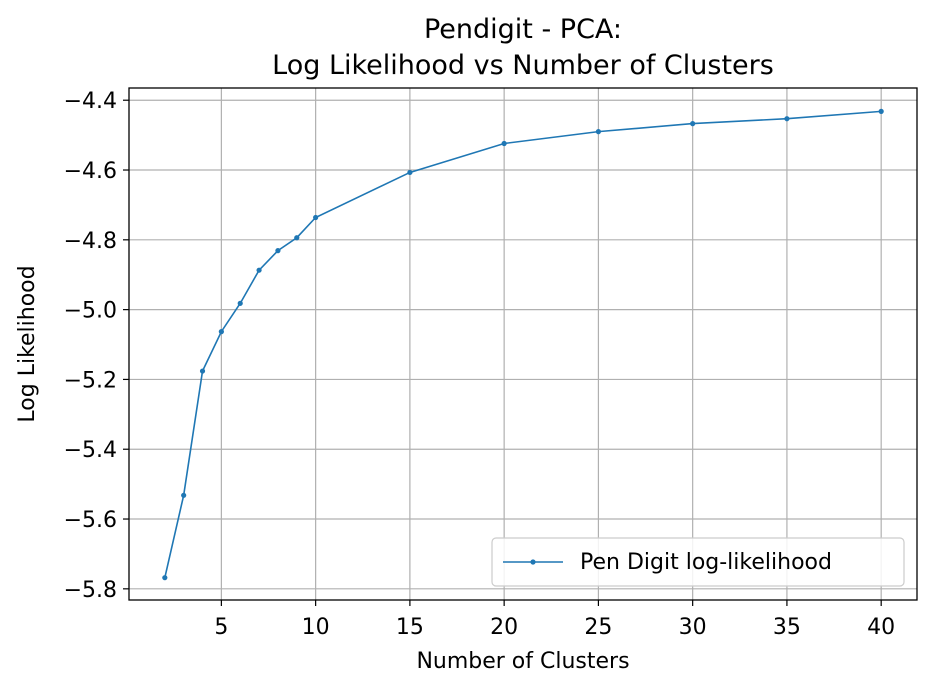 This screenshot has width=935, height=690. I want to click on legend-entry-label: Pen Digit log-likelihood, so click(706, 562).